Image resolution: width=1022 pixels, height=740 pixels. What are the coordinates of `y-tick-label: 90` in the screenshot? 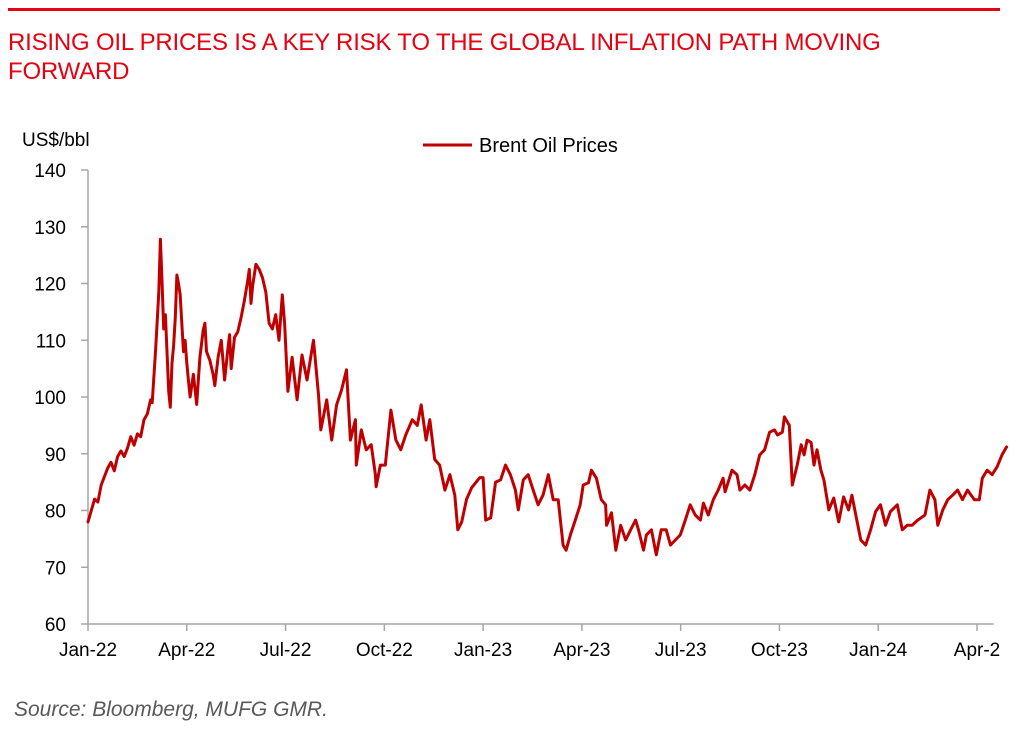 It's located at (55, 455).